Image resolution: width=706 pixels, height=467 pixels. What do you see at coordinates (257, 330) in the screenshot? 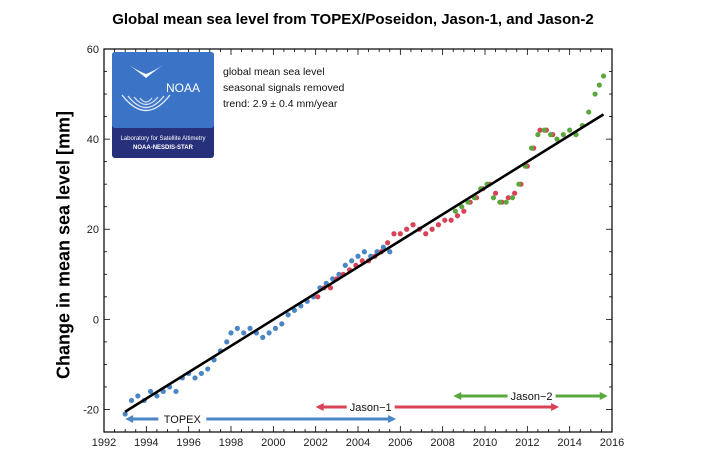
I see `series-topex` at bounding box center [257, 330].